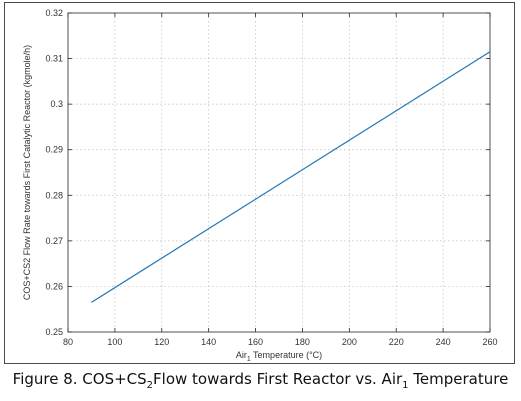 This screenshot has width=521, height=401. I want to click on x-tick-label: 260, so click(489, 342).